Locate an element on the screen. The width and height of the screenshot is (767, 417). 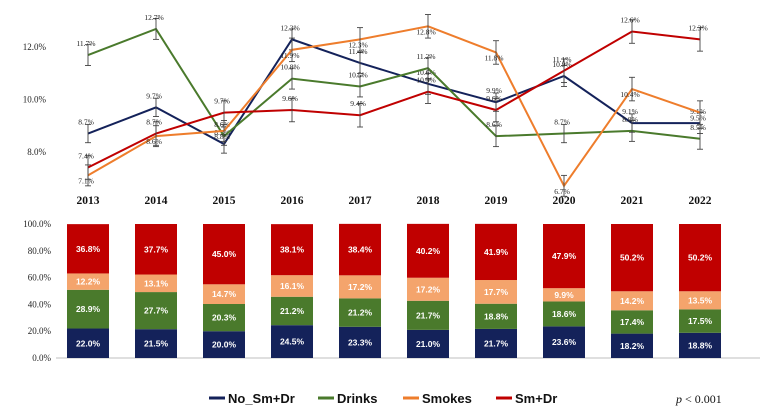
bar-stack-2022: 18.8% 17.5% 13.5% 50.2% is located at coordinates (700, 291).